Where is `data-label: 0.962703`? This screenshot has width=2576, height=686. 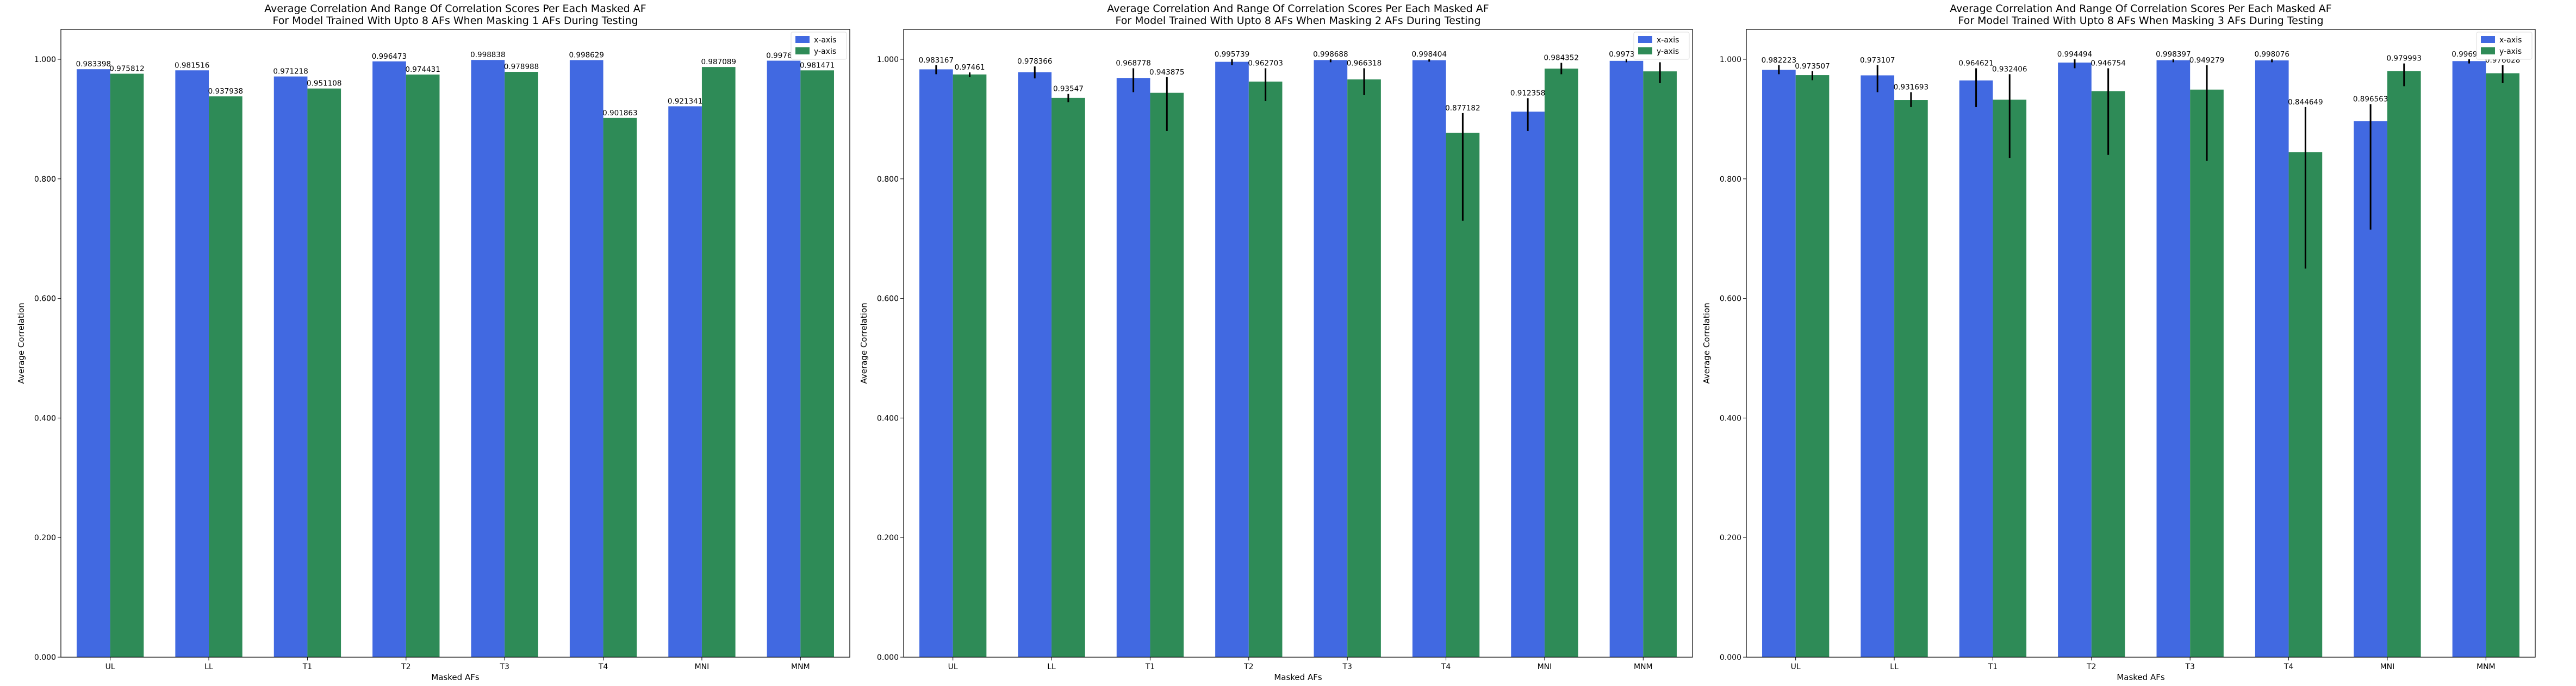 data-label: 0.962703 is located at coordinates (1265, 63).